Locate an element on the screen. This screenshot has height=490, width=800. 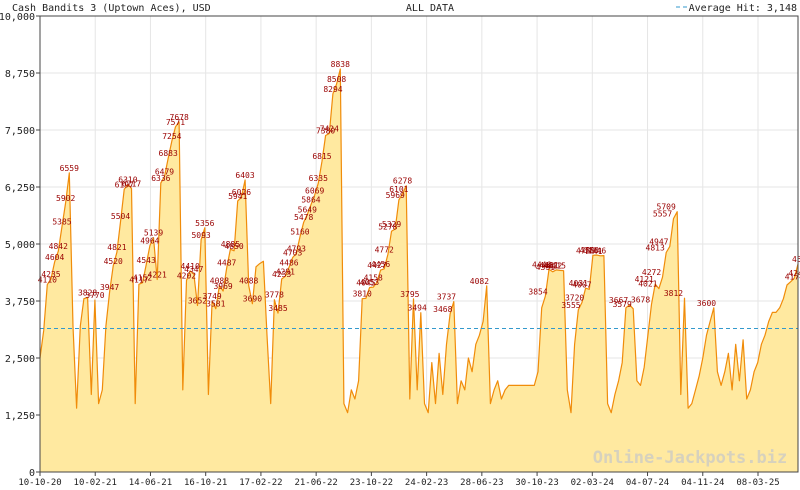
peak-label: 5557 is located at coordinates (662, 214).